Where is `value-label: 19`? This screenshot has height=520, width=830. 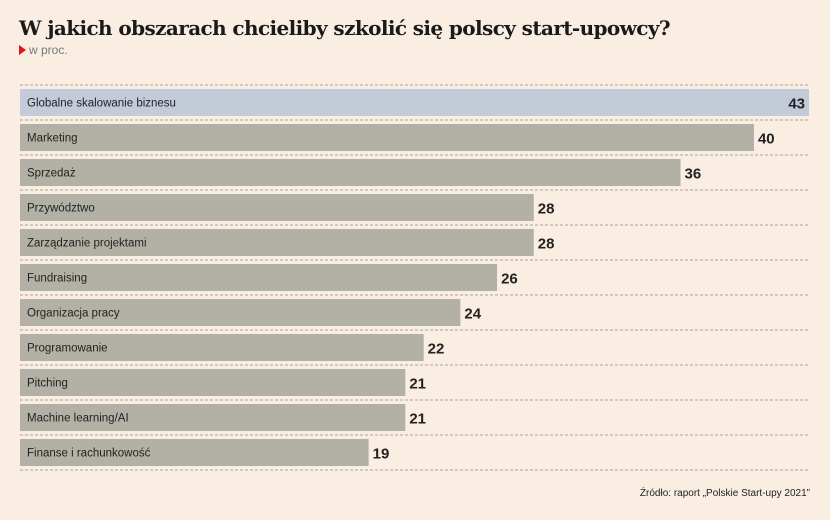
value-label: 19 is located at coordinates (381, 454).